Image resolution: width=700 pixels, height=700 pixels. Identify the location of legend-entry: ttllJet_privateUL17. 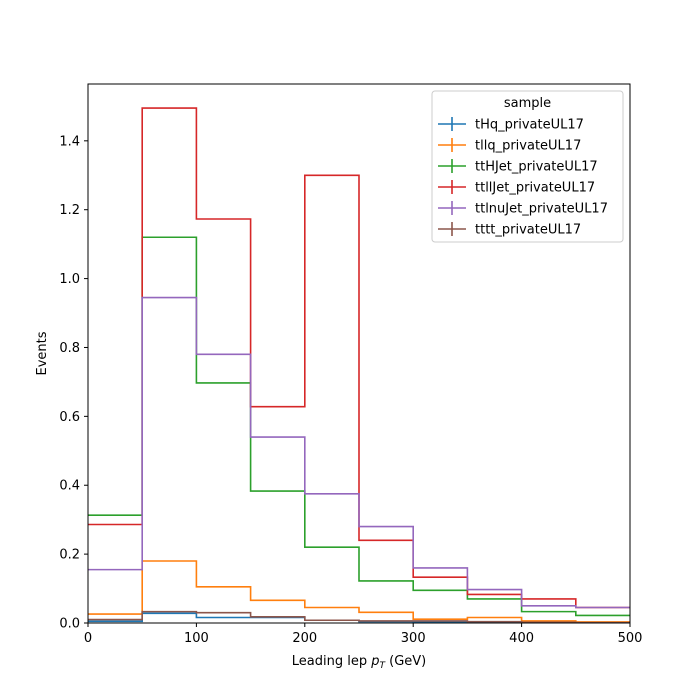
(516, 188).